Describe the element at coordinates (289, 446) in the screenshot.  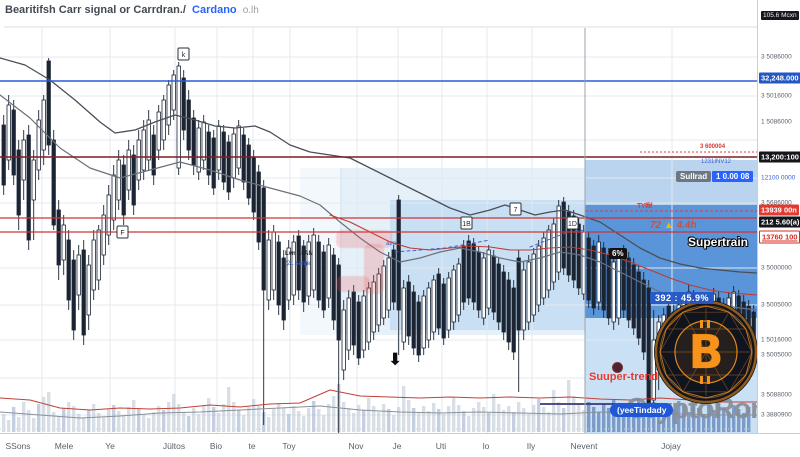
I see `time-tick: Toy` at that location.